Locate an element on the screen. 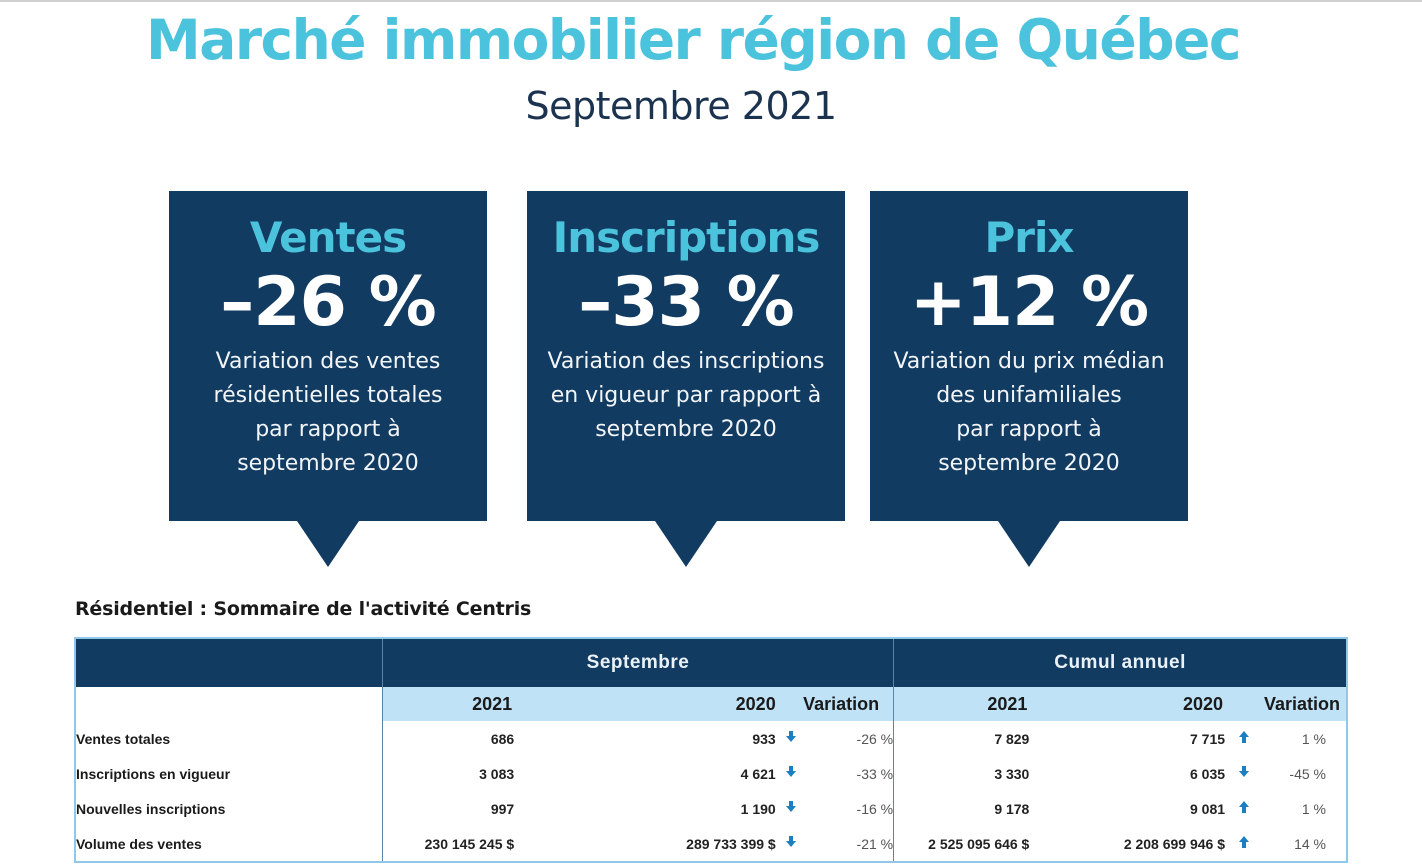 This screenshot has height=868, width=1422. cell-cum-2020: 9 081 is located at coordinates (1207, 808).